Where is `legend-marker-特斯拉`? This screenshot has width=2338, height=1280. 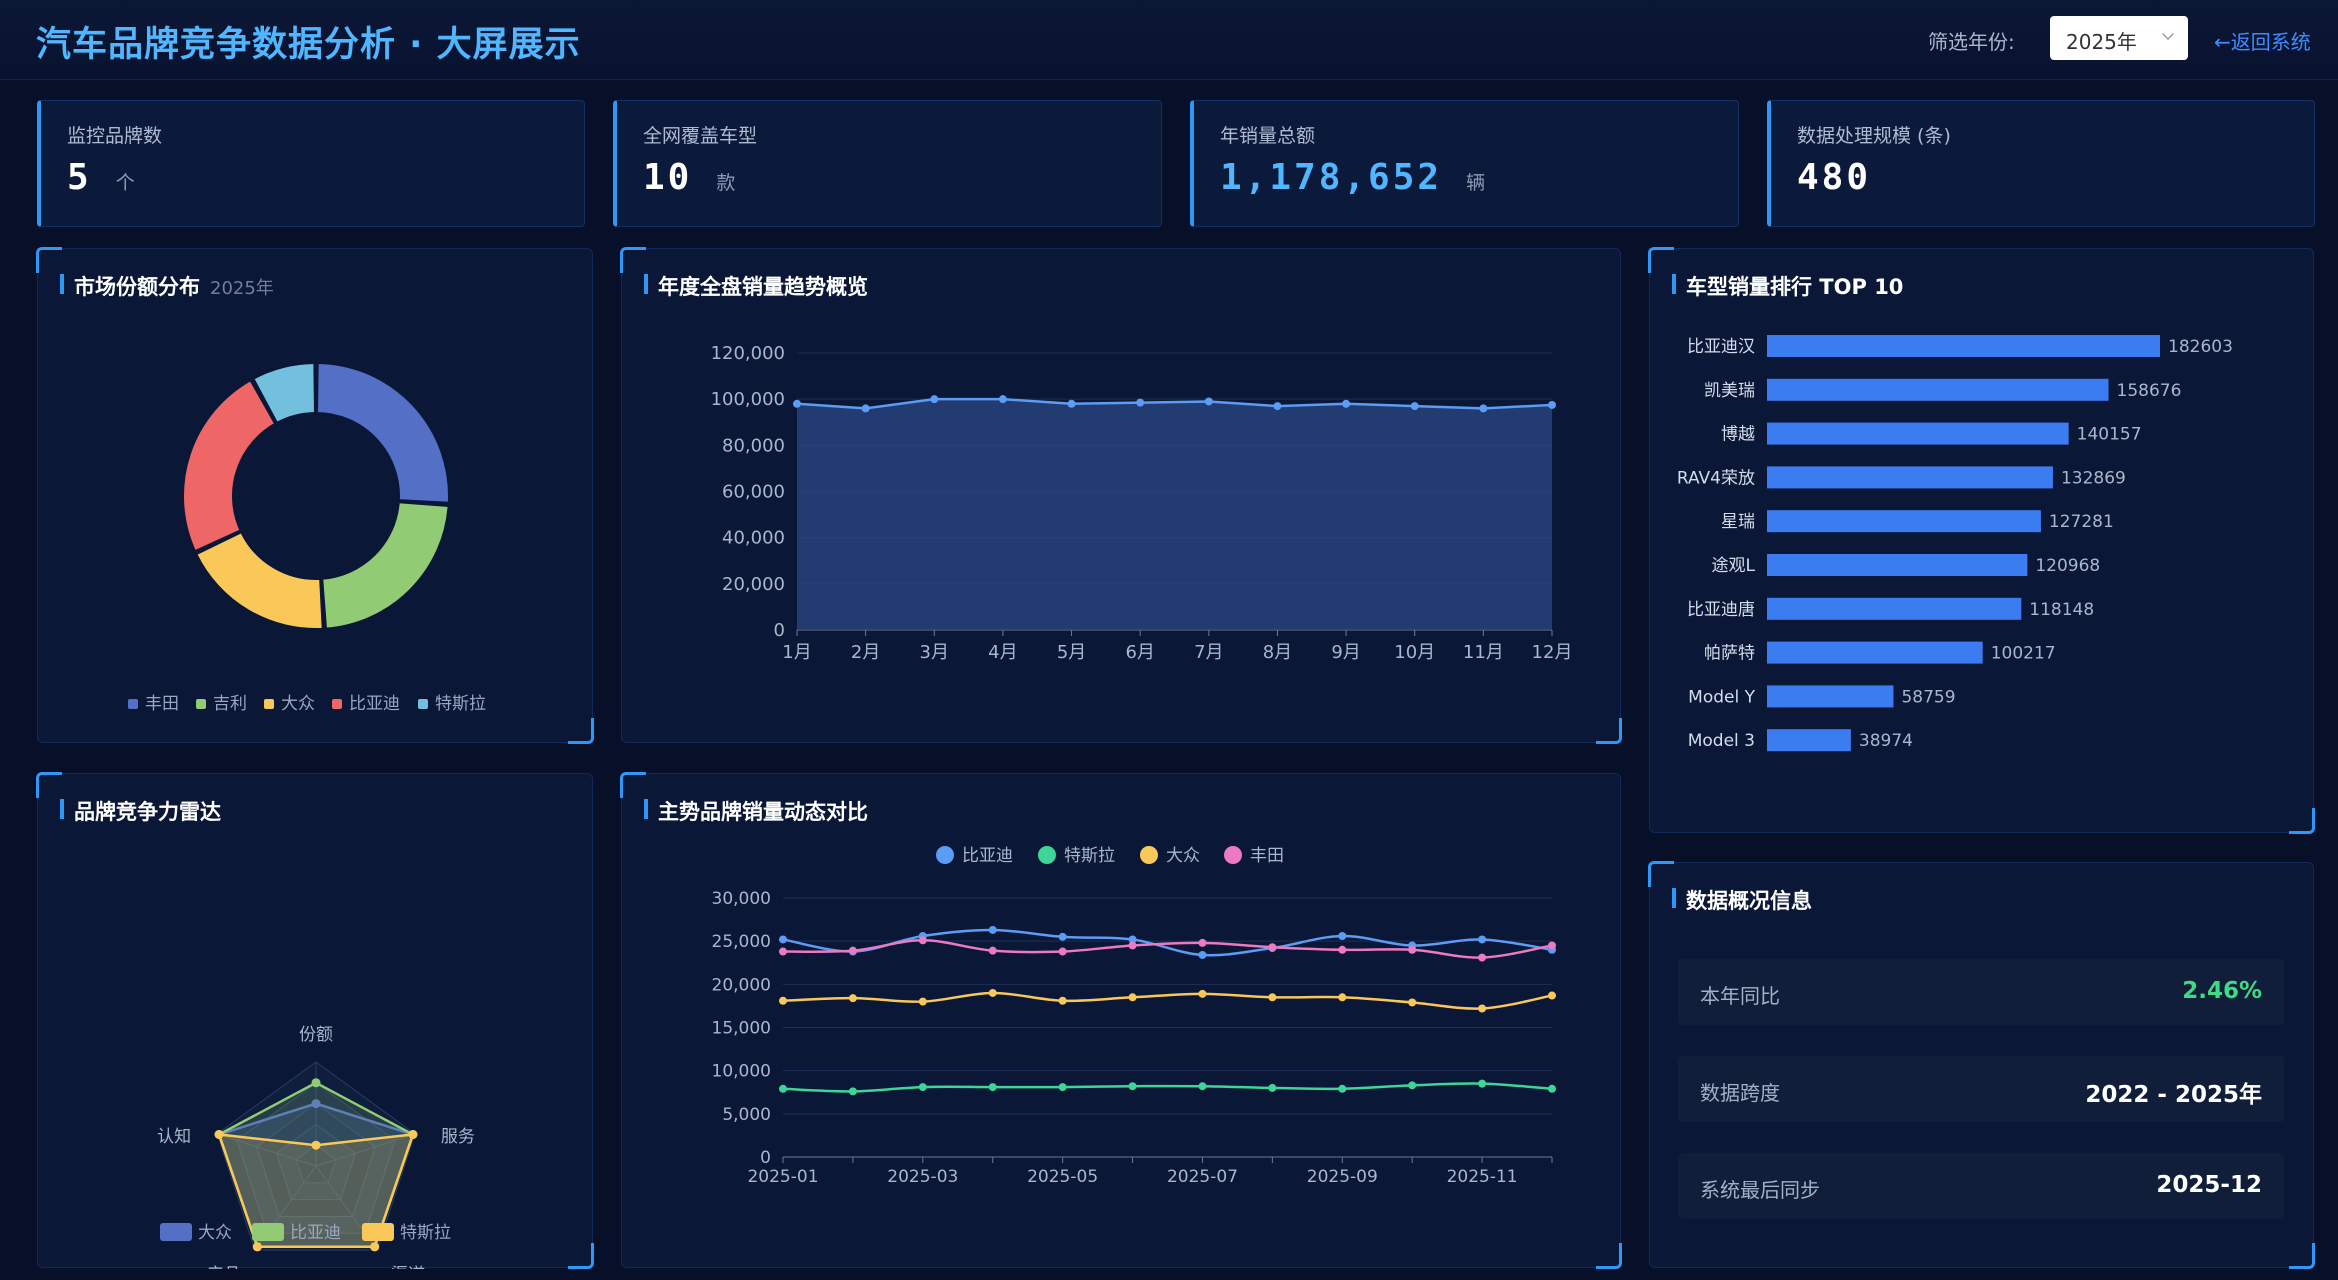
legend-marker-特斯拉 is located at coordinates (1047, 855).